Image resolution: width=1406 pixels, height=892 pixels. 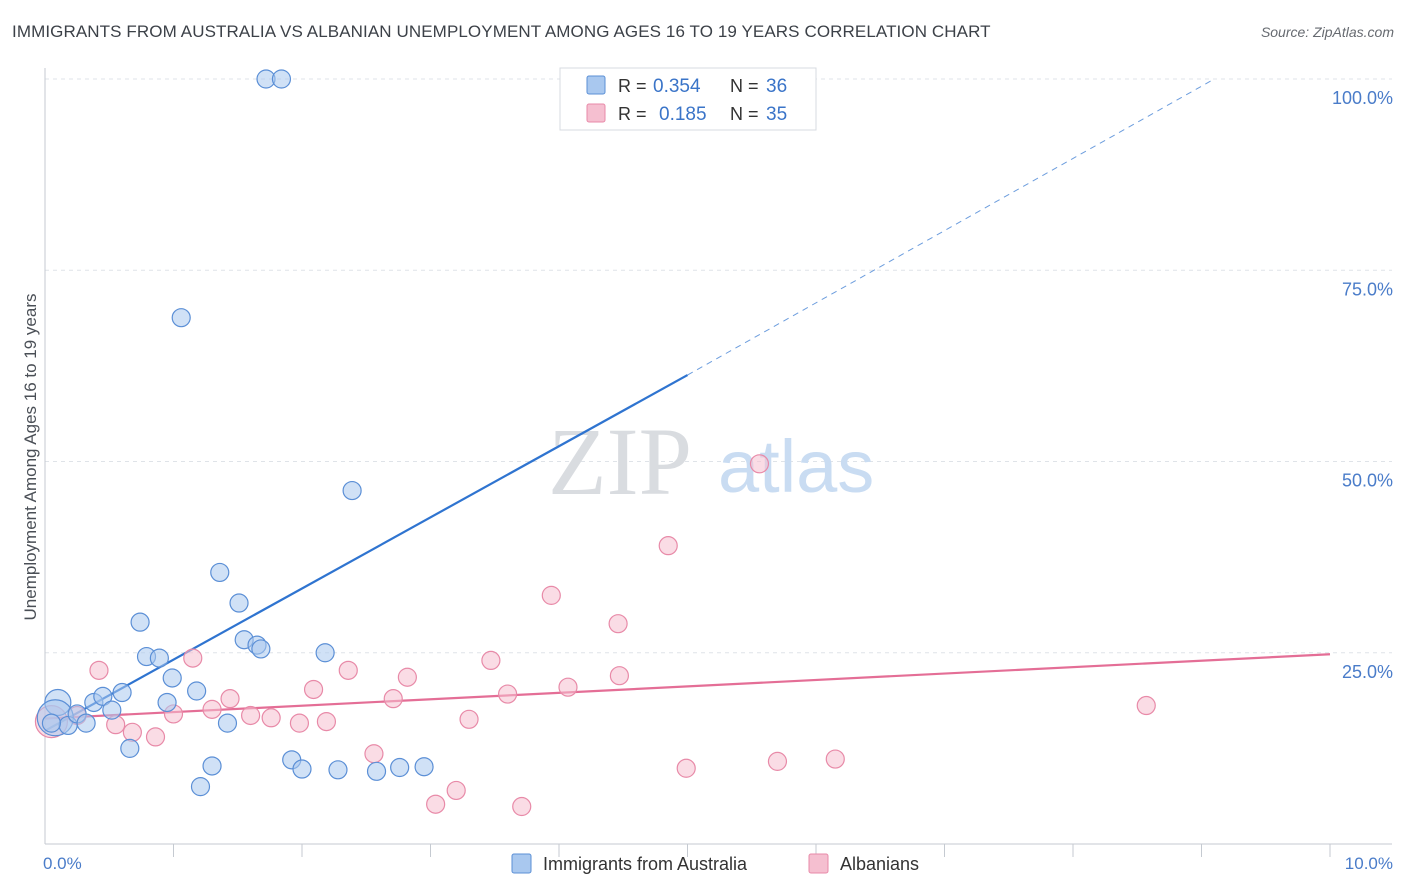 What do you see at coordinates (711, 461) in the screenshot?
I see `watermark: ZIP atlas` at bounding box center [711, 461].